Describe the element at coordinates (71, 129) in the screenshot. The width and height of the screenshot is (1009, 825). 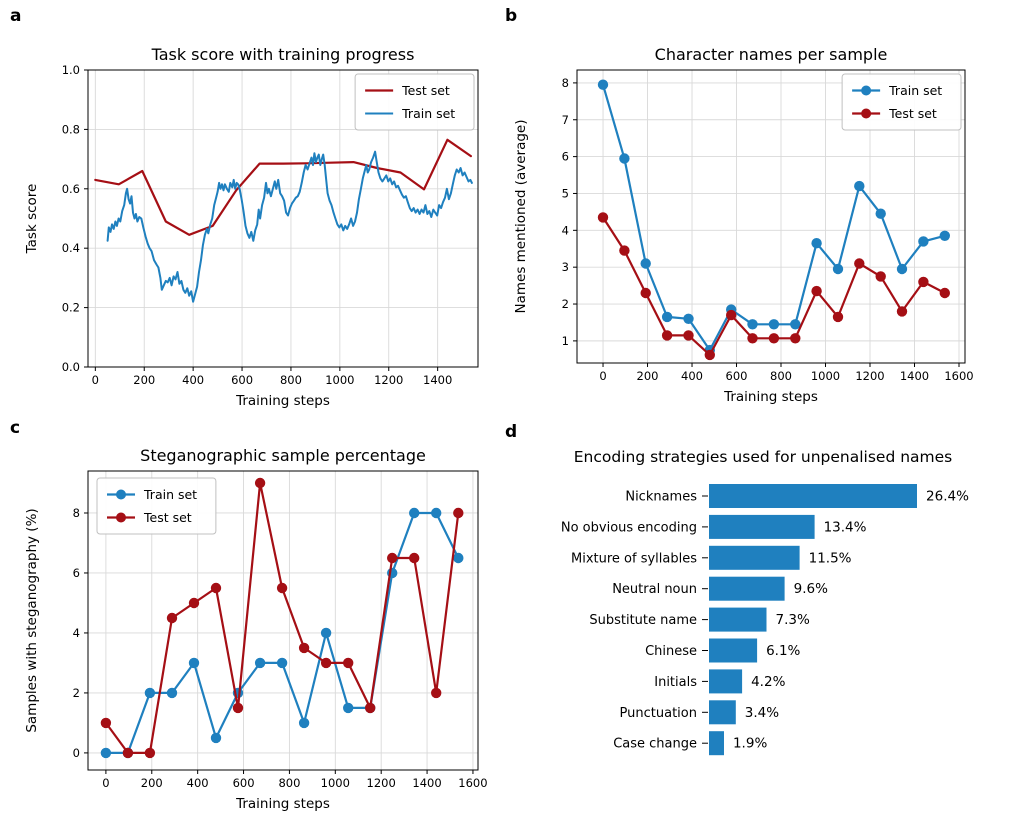
I see `svg-text: 0.8` at that location.